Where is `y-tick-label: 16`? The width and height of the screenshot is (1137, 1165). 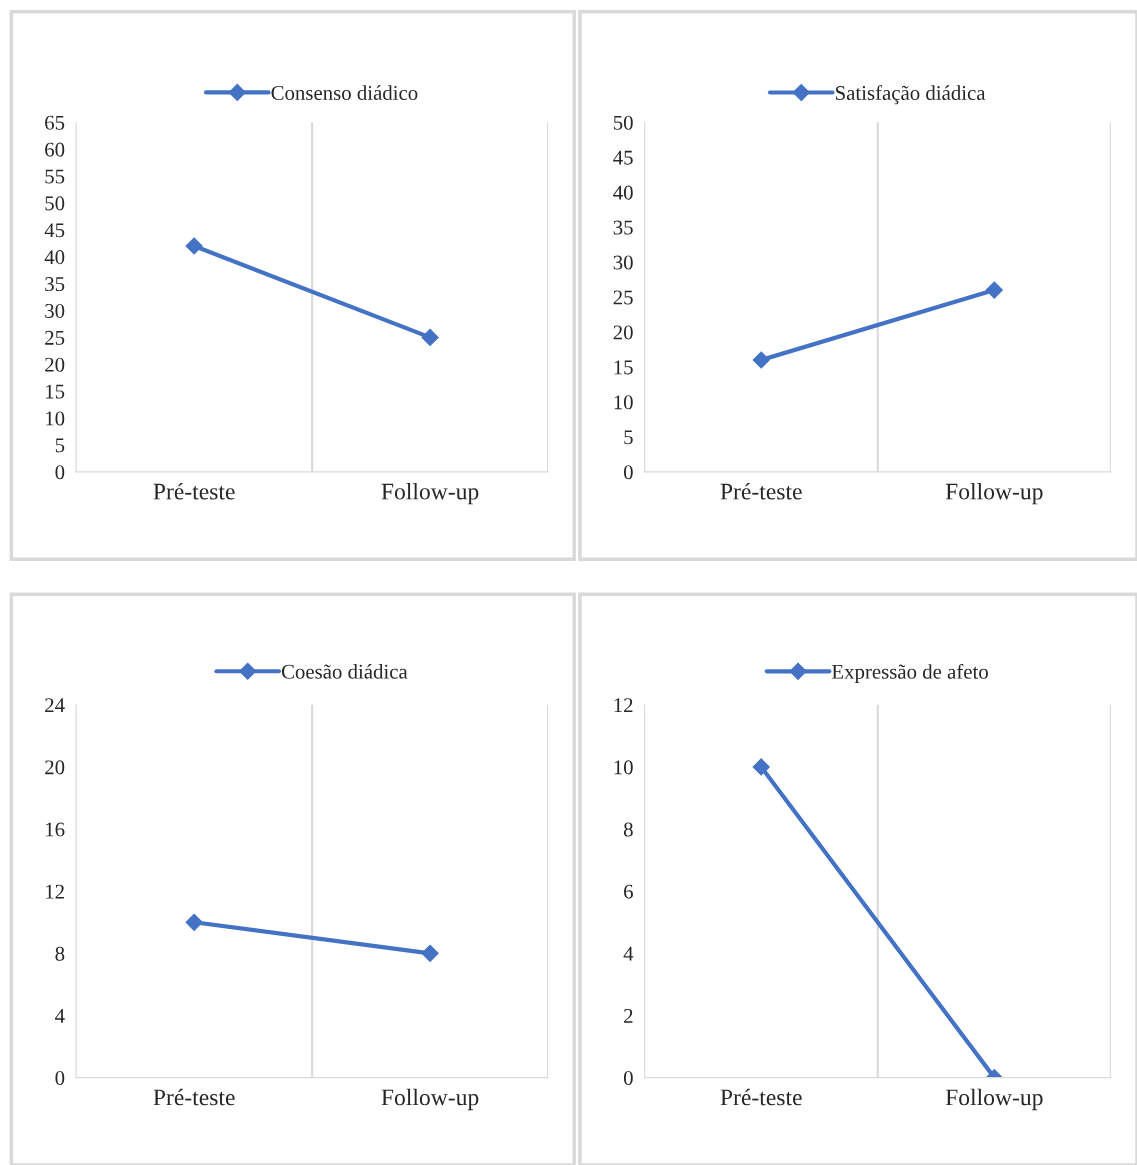
y-tick-label: 16 is located at coordinates (55, 829).